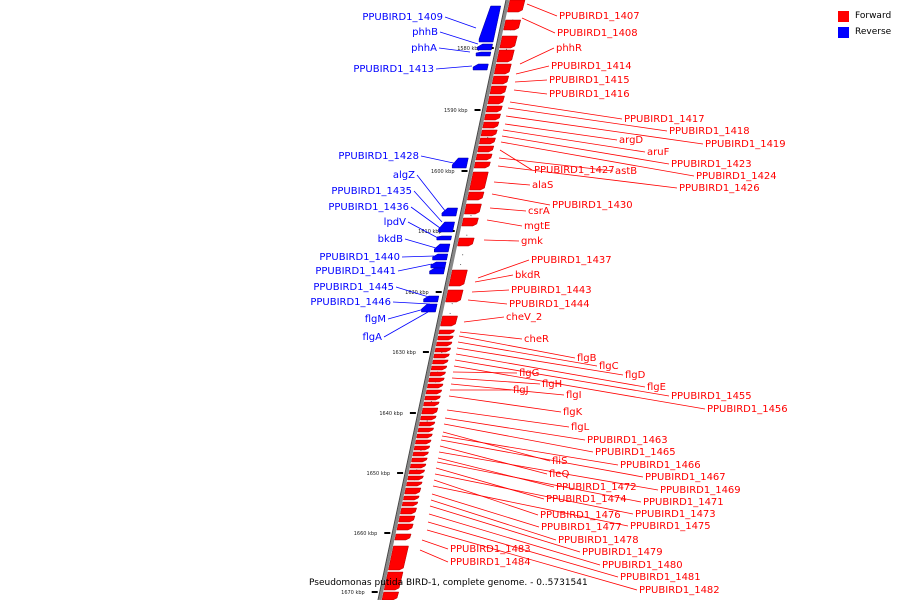  I want to click on forward-gene-label: PPUBIRD1_1471, so click(683, 502).